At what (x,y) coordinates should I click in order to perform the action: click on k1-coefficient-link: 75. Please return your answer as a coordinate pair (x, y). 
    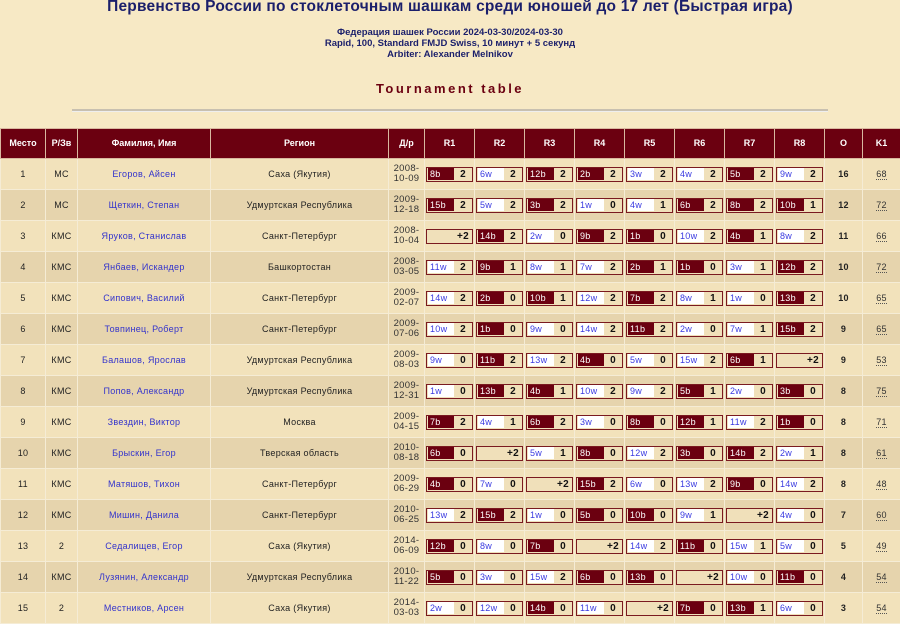
    Looking at the image, I should click on (881, 391).